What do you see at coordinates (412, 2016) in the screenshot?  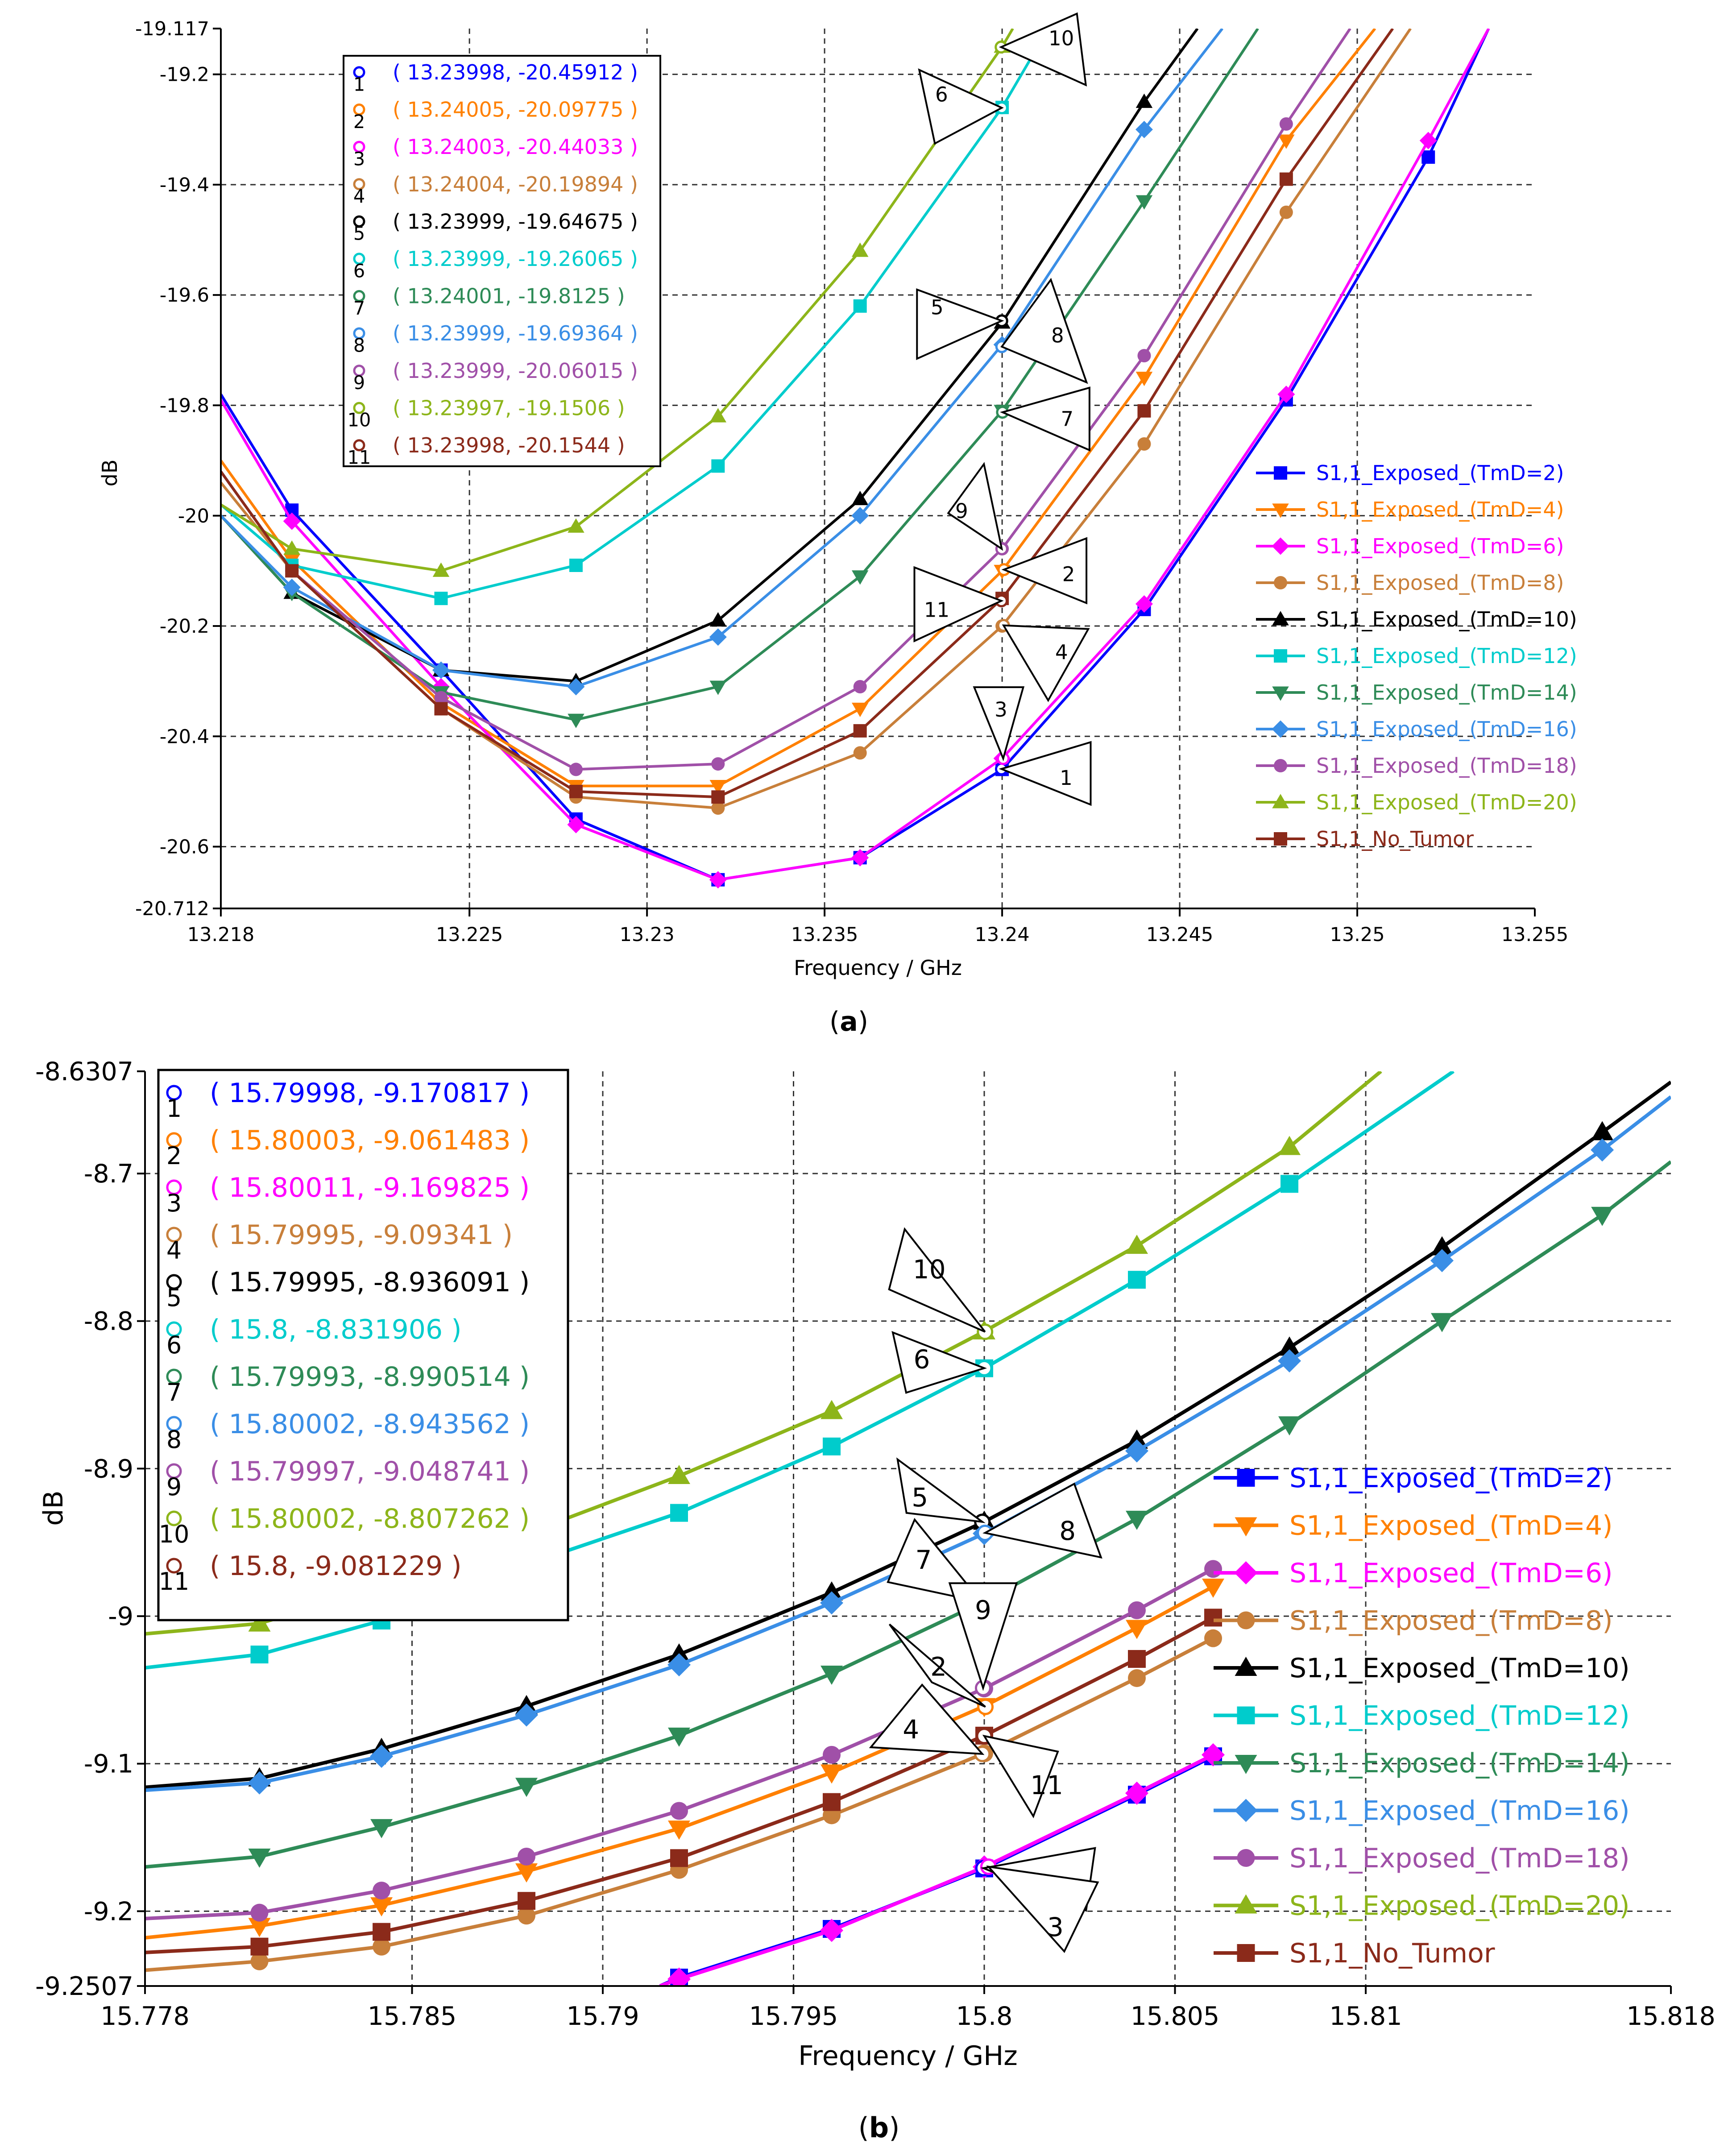 I see `x-tick-label: 15.785` at bounding box center [412, 2016].